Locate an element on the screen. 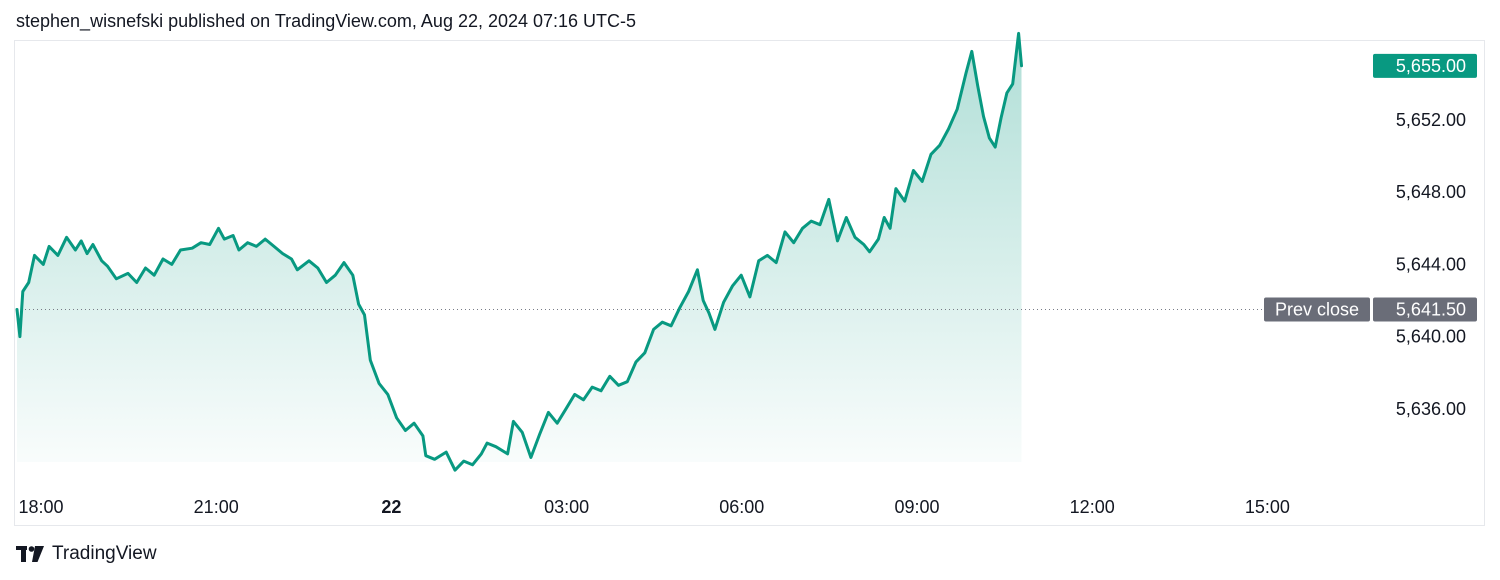 This screenshot has height=580, width=1500. footer-brand: TradingView is located at coordinates (86, 554).